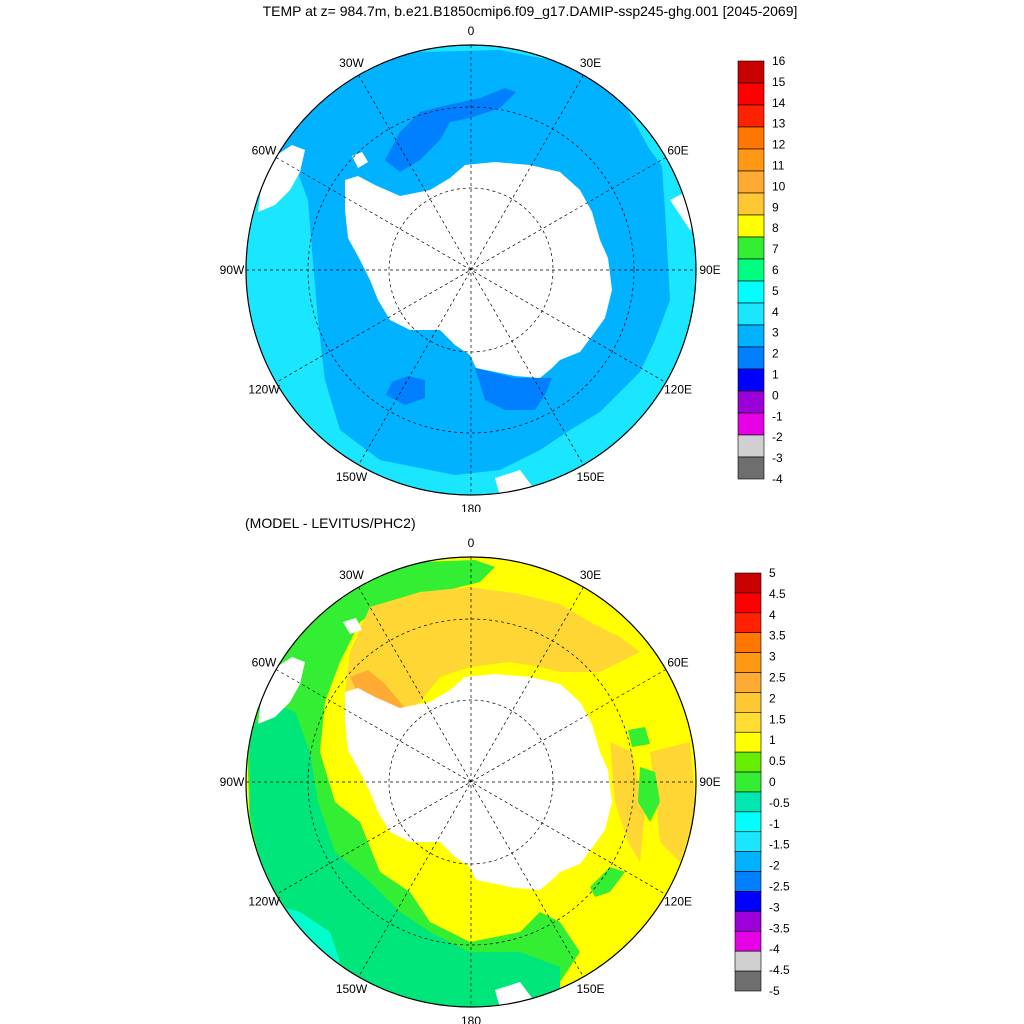 The image size is (1024, 1024). Describe the element at coordinates (450, 130) in the screenshot. I see `contour-1-2-a` at that location.